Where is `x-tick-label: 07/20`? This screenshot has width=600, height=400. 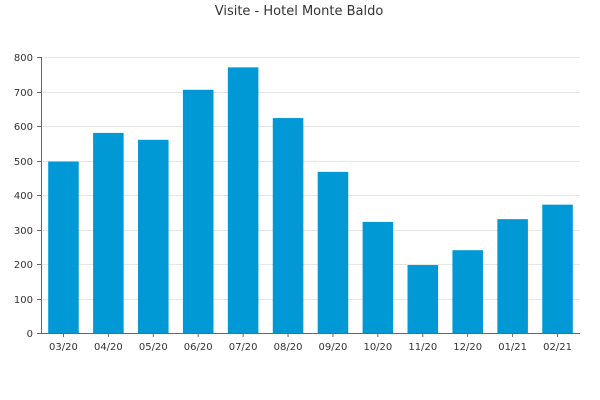 x-tick-label: 07/20 is located at coordinates (243, 347).